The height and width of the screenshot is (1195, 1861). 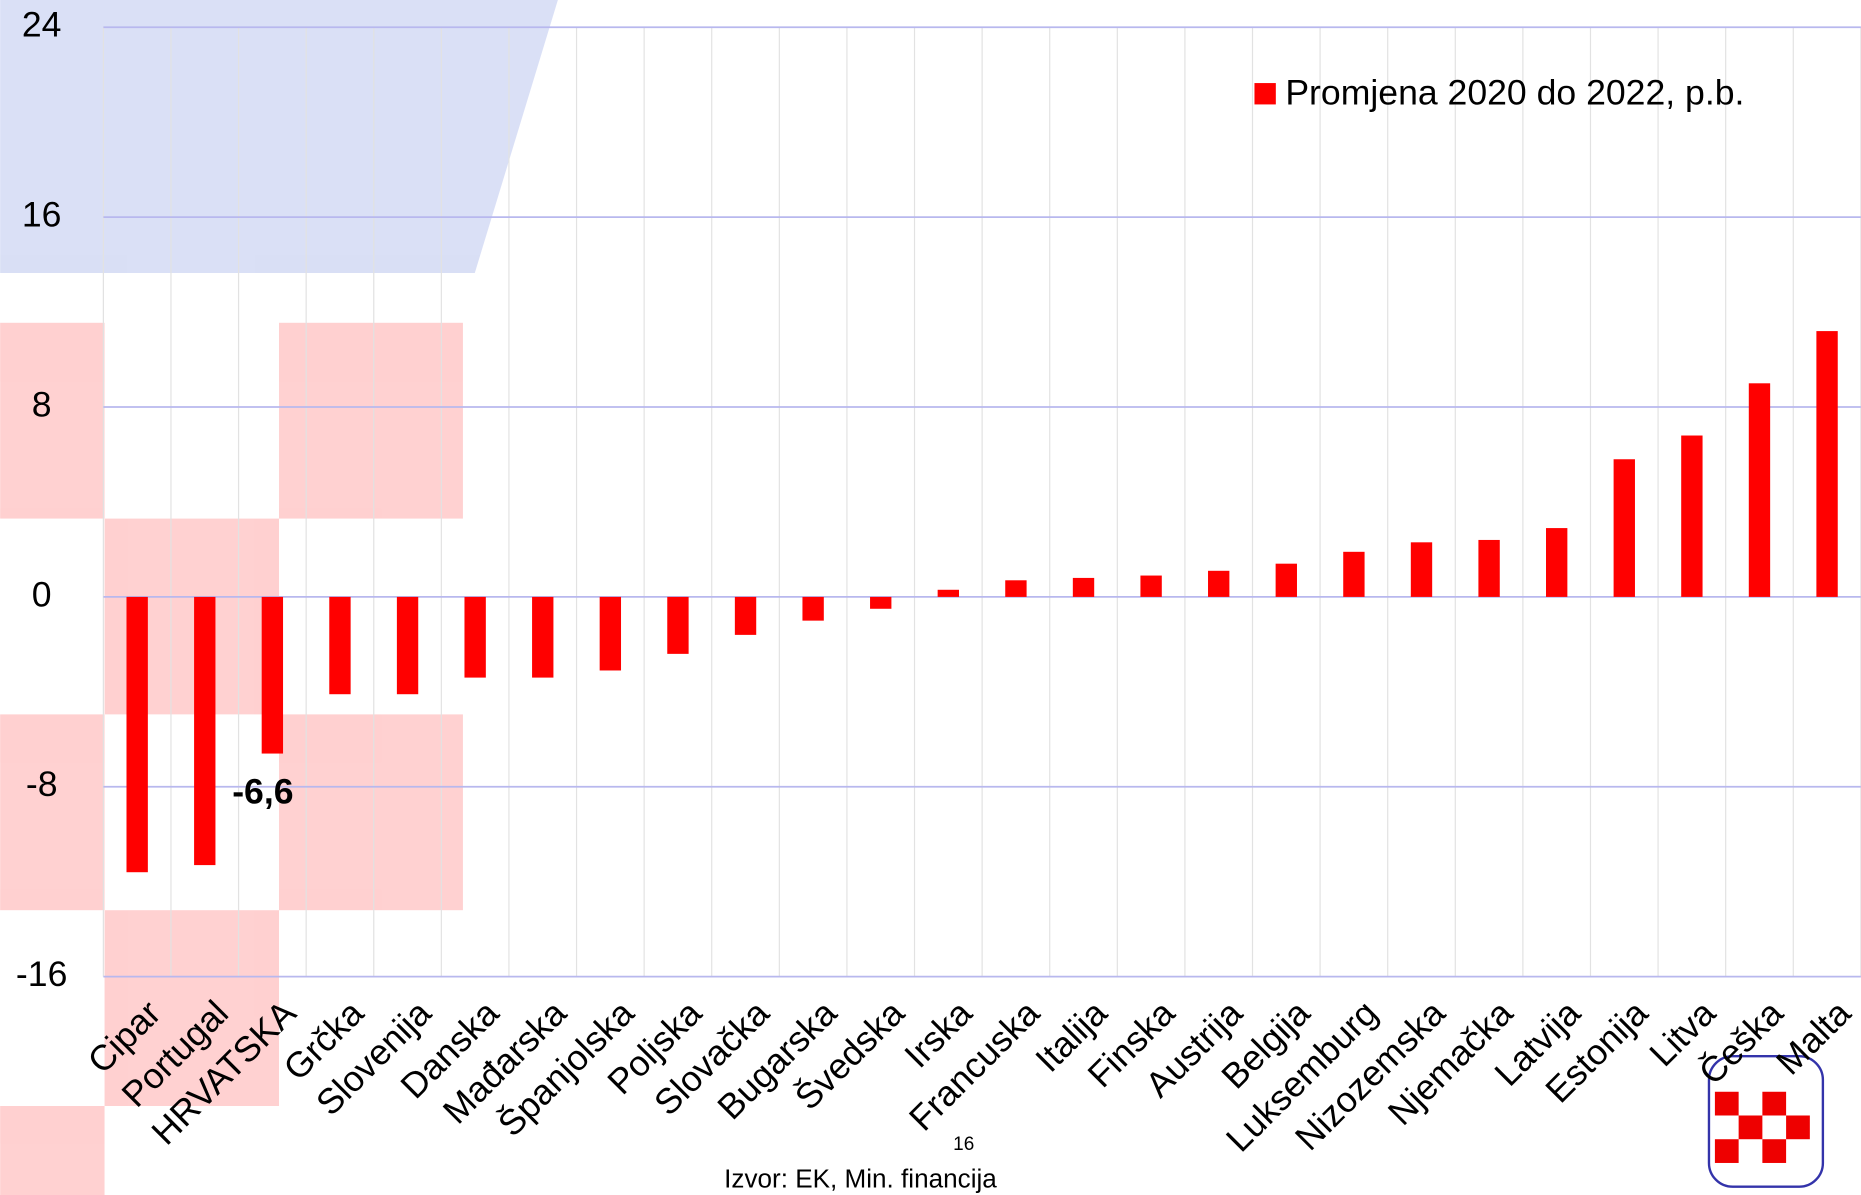 I want to click on legend-label: Promjena 2020 do 2022, p.b., so click(x=1514, y=92).